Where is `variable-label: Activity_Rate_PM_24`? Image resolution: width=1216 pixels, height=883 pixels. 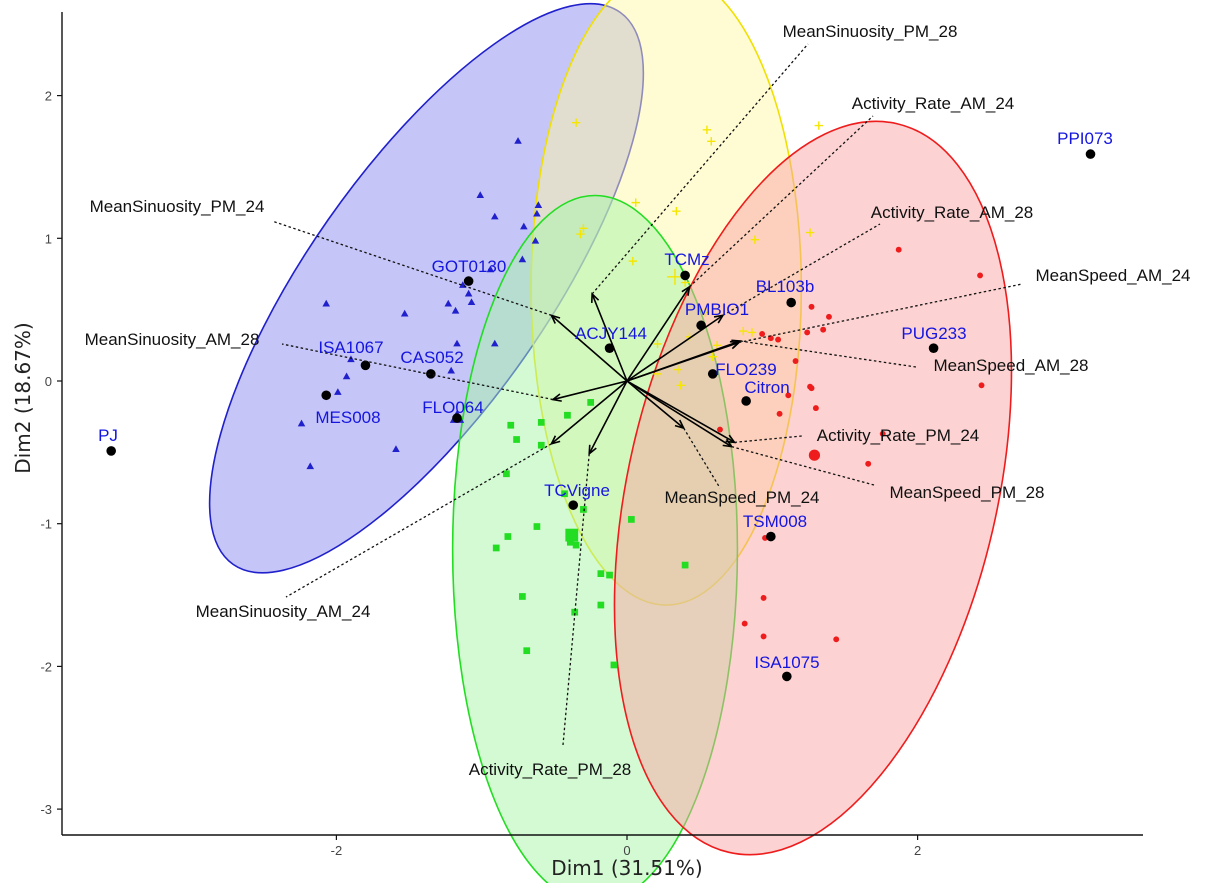 variable-label: Activity_Rate_PM_24 is located at coordinates (898, 435).